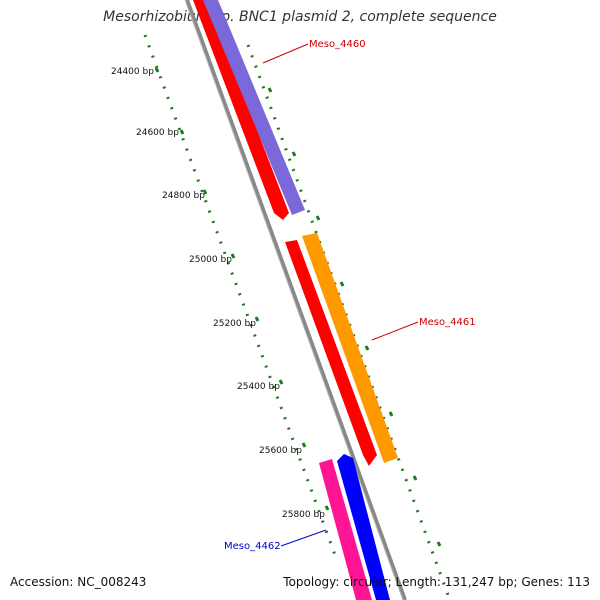 Image resolution: width=600 pixels, height=600 pixels. What do you see at coordinates (157, 133) in the screenshot?
I see `ruler-label: 24600 bp` at bounding box center [157, 133].